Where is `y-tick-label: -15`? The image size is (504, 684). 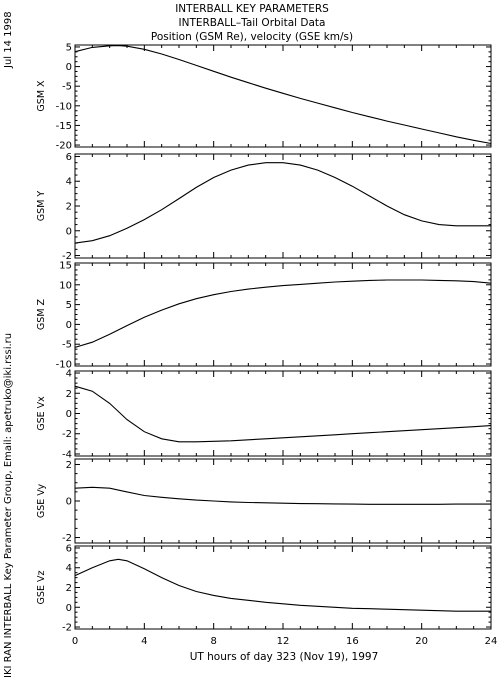
y-tick-label: -15 is located at coordinates (64, 126).